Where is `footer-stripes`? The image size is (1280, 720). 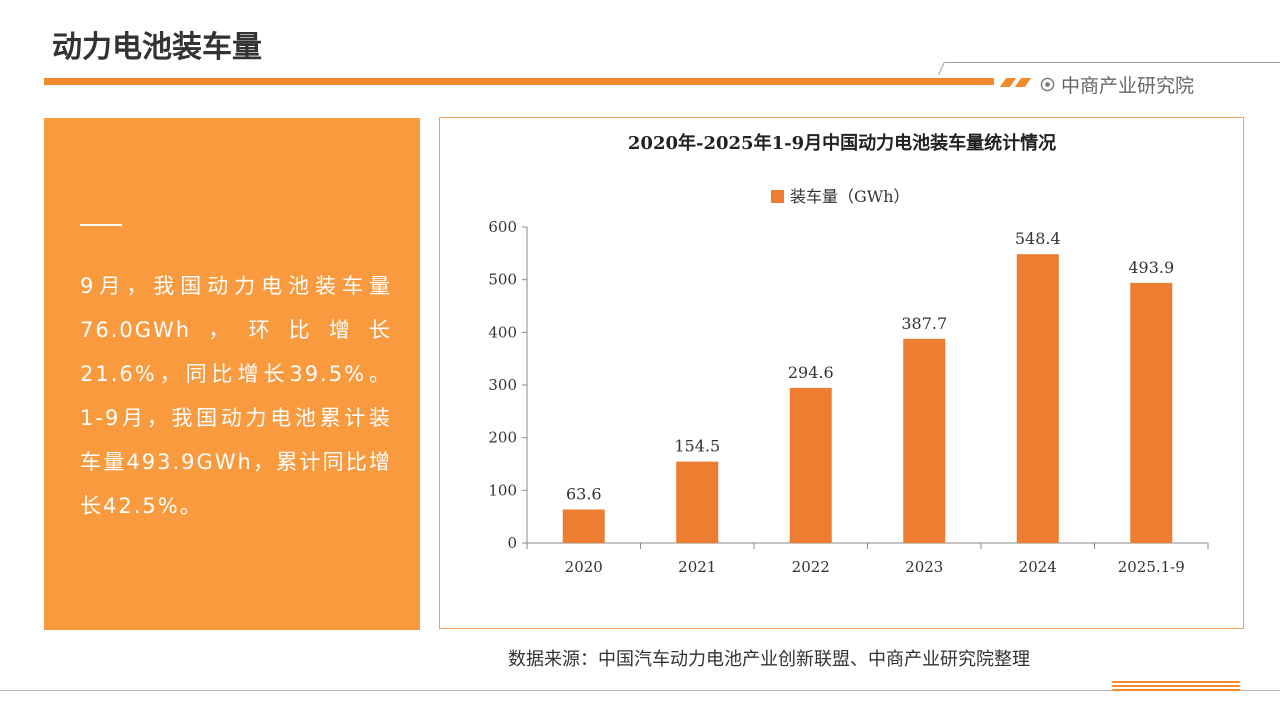
footer-stripes is located at coordinates (1176, 686).